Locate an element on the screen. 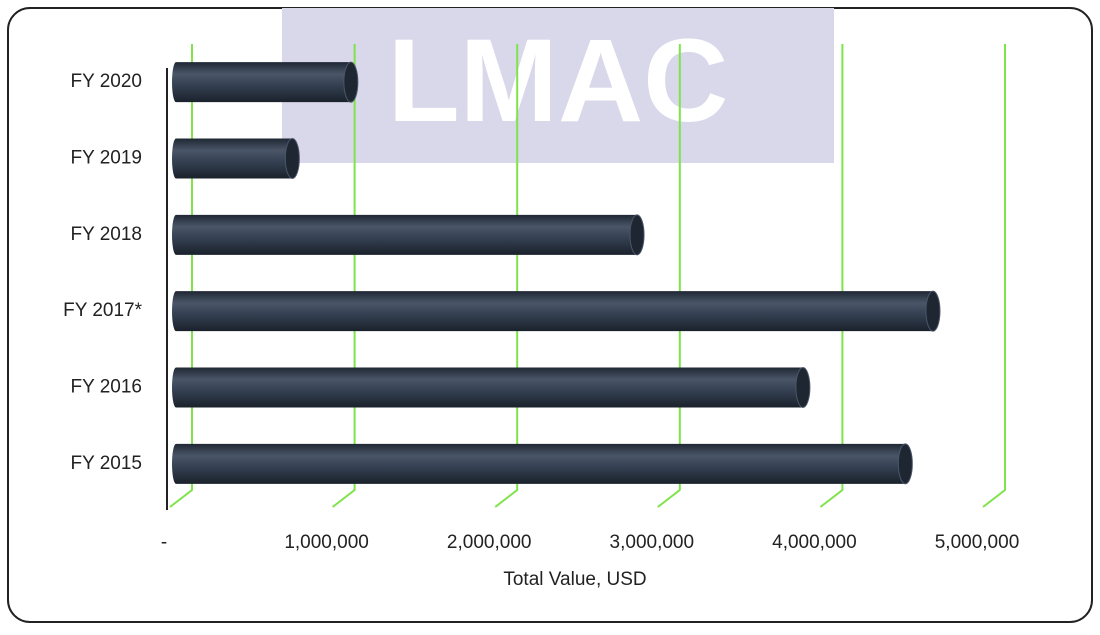 The width and height of the screenshot is (1100, 635). y-tick-label: FY 2020 is located at coordinates (106, 81).